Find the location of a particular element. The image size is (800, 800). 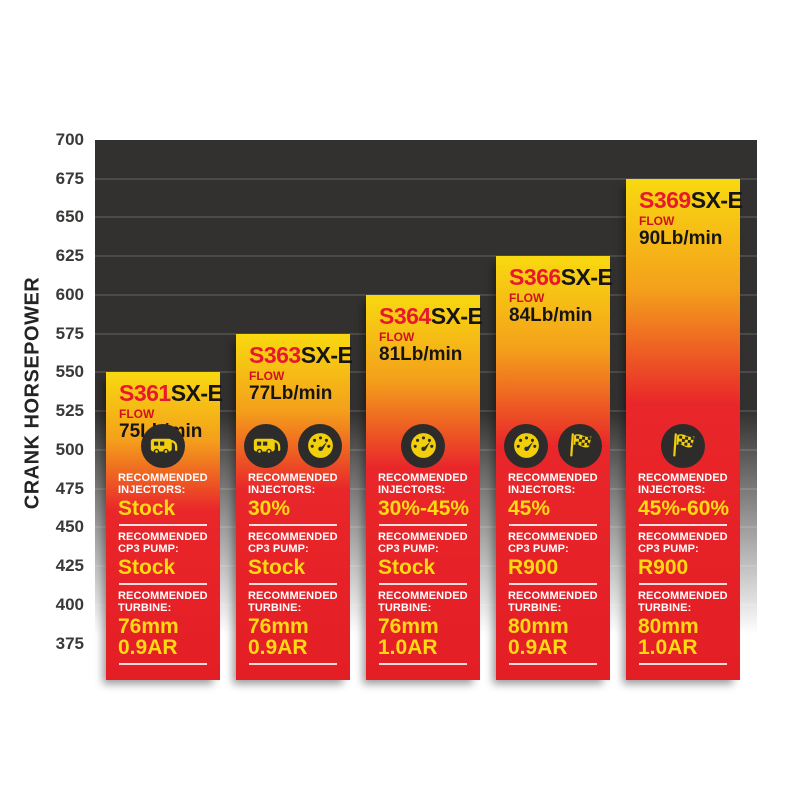

spec-section: RECOMMENDED TURBINE: 80mm 0.9AR is located at coordinates (553, 627).